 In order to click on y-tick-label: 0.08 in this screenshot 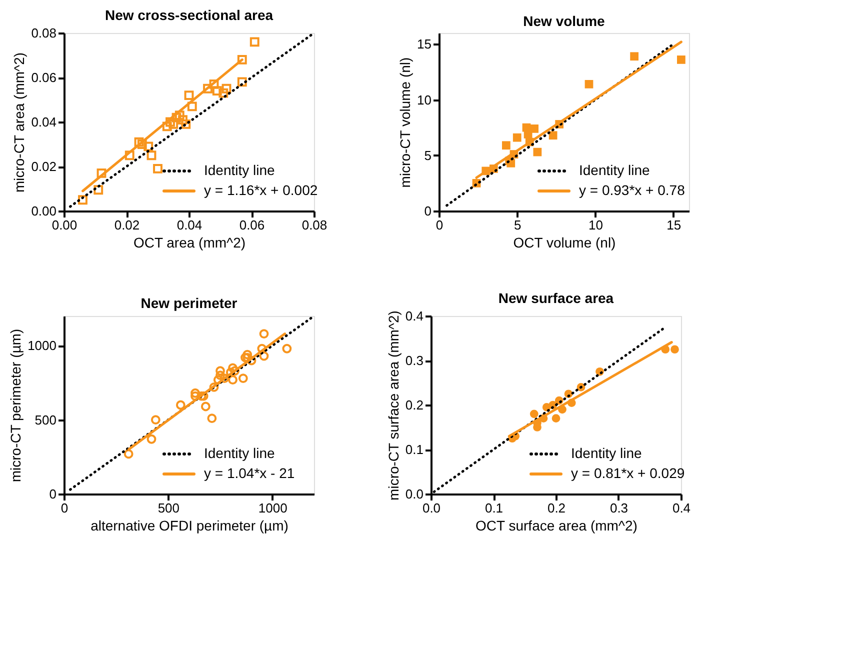, I will do `click(43, 33)`.